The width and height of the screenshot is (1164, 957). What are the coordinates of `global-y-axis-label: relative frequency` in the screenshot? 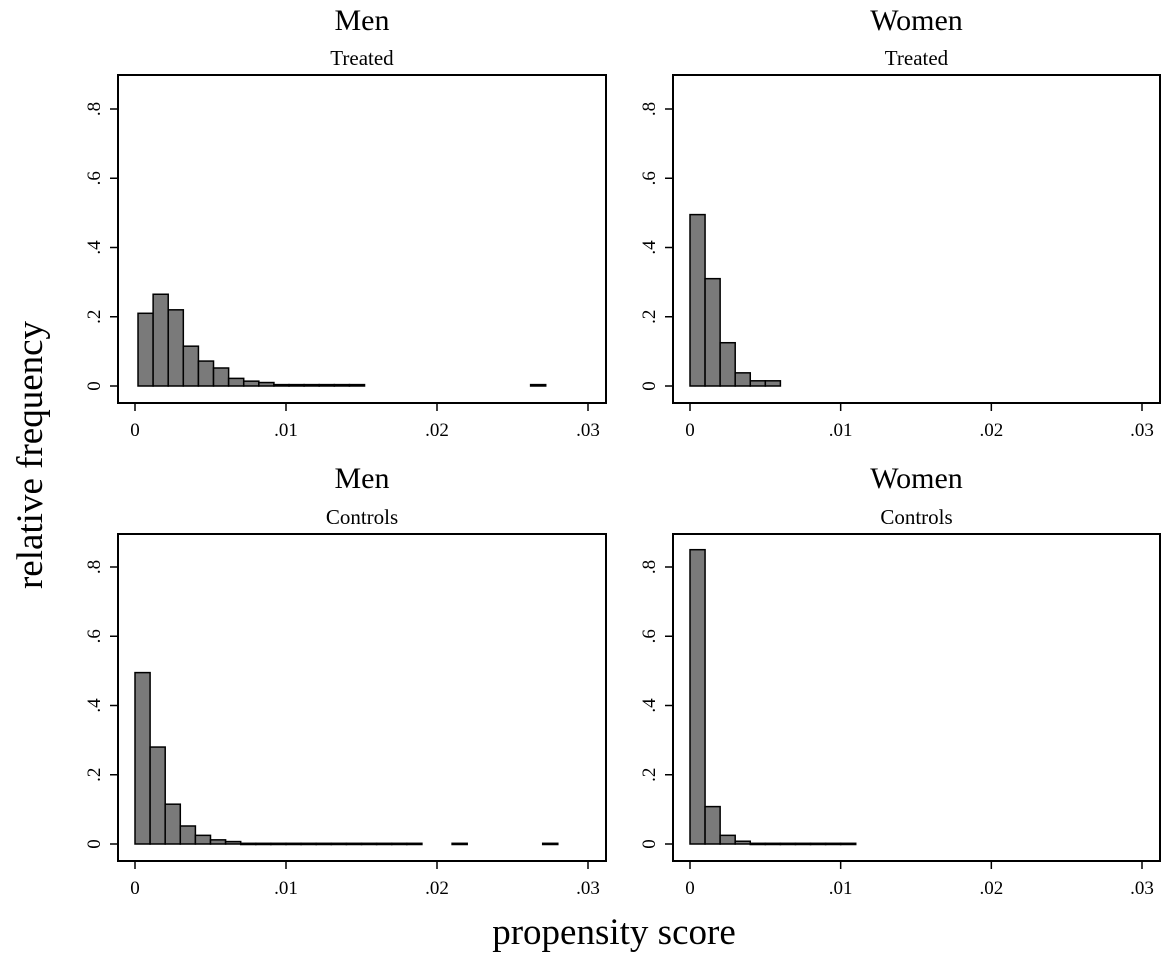 It's located at (30, 454).